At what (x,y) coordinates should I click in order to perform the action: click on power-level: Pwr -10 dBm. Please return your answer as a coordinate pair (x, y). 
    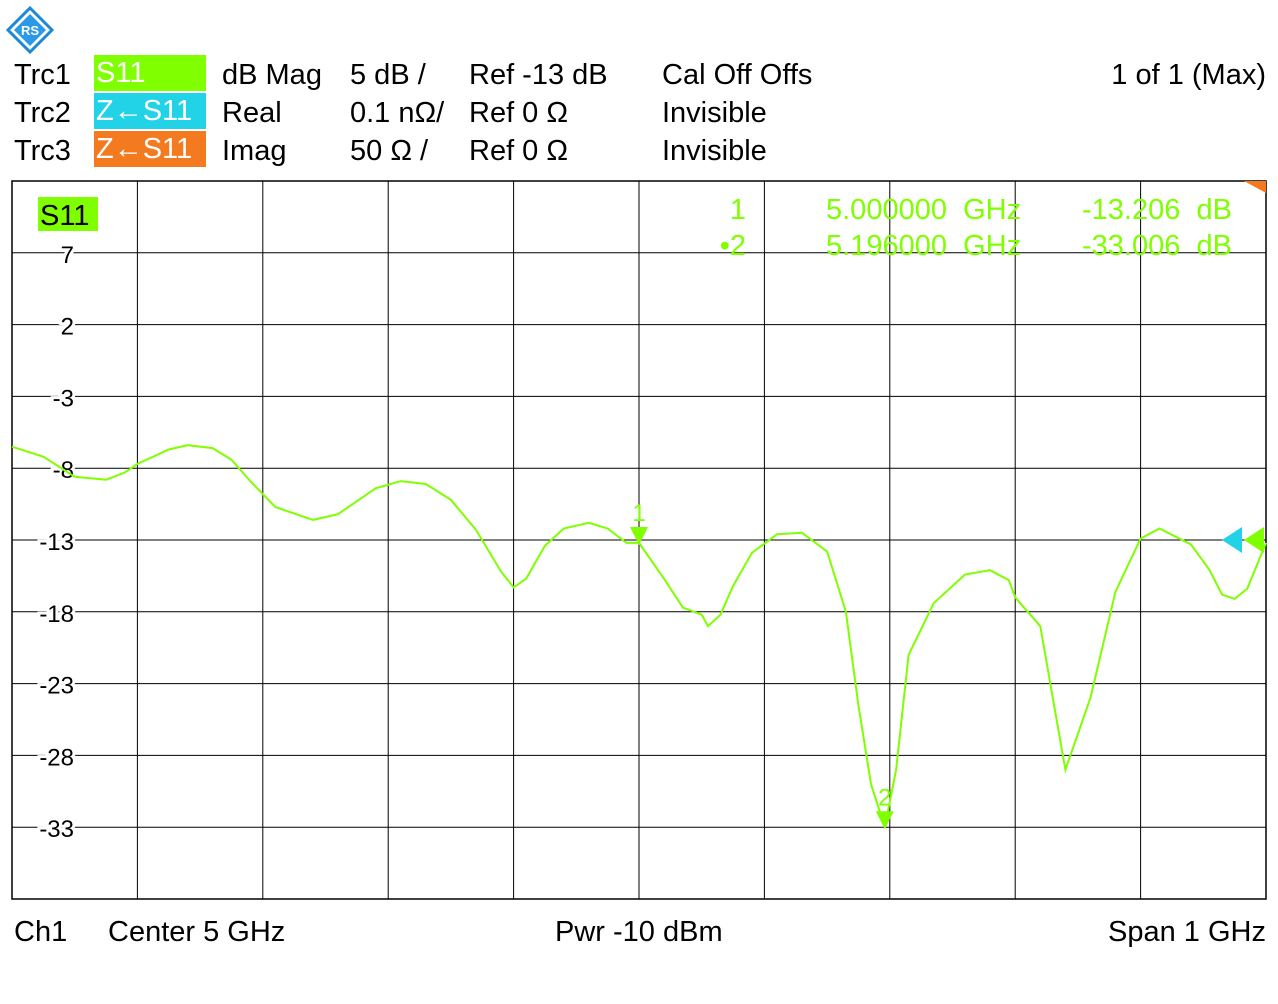
    Looking at the image, I should click on (639, 932).